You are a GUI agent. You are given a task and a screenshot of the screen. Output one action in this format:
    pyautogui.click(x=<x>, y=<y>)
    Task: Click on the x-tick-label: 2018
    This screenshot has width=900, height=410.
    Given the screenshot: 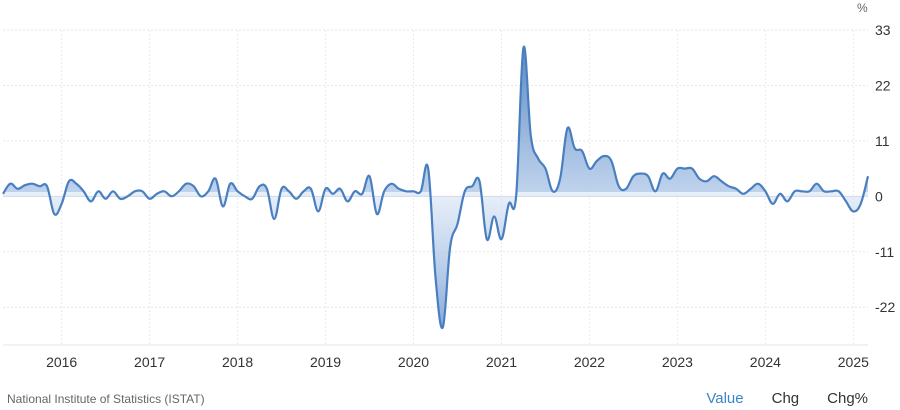 What is the action you would take?
    pyautogui.click(x=237, y=362)
    